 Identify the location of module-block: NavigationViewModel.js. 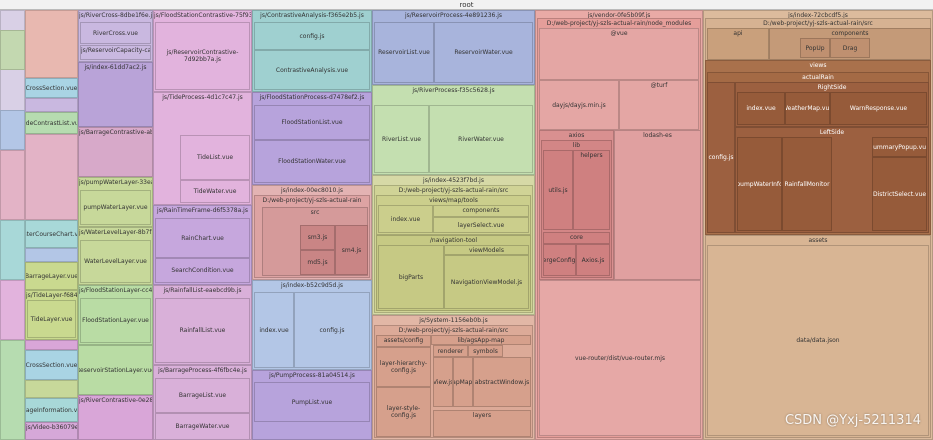
(486, 282).